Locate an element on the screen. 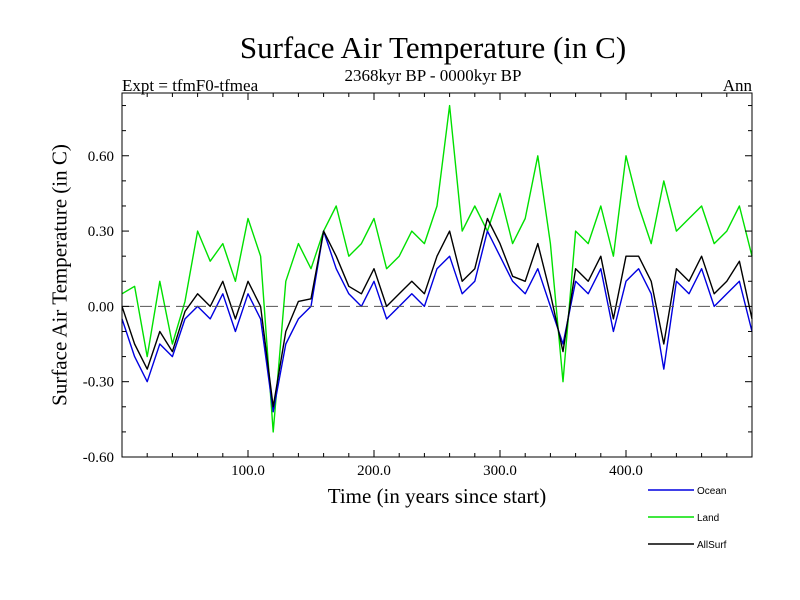 This screenshot has width=800, height=600. y-tick-label: 0.60 is located at coordinates (101, 157).